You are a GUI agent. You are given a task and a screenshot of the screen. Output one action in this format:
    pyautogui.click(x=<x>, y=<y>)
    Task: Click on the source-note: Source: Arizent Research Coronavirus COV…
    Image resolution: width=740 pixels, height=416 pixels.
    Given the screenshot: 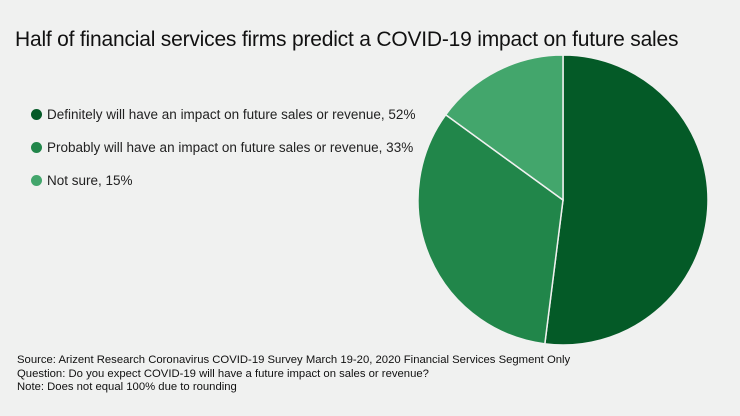 What is the action you would take?
    pyautogui.click(x=294, y=360)
    